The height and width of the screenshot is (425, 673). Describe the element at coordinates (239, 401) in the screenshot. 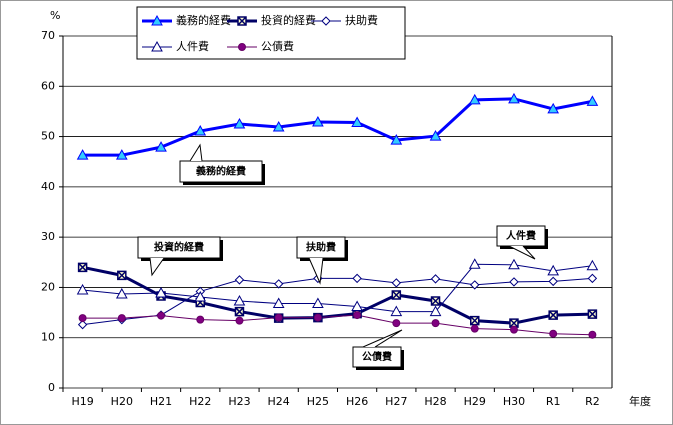

I see `x-tick-label: H23` at that location.